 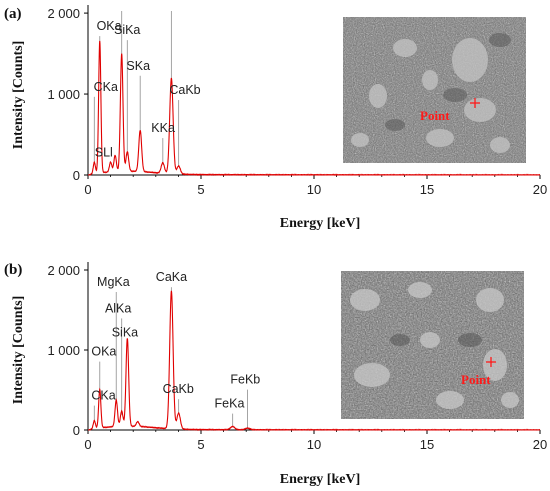 I want to click on panel-a-peak-labels: SLlCKaOKaAlKaSiKaSKaKKaCaKaKKbCaKb, so click(x=147, y=89).